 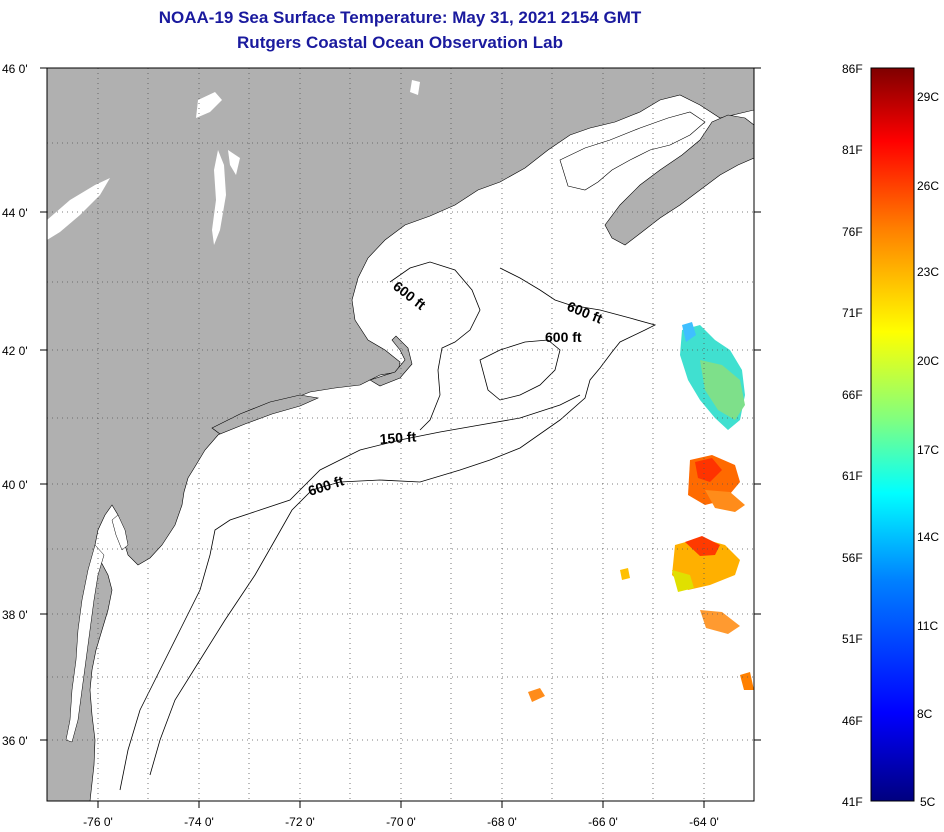 What do you see at coordinates (15, 741) in the screenshot?
I see `lat-label: 36 0'` at bounding box center [15, 741].